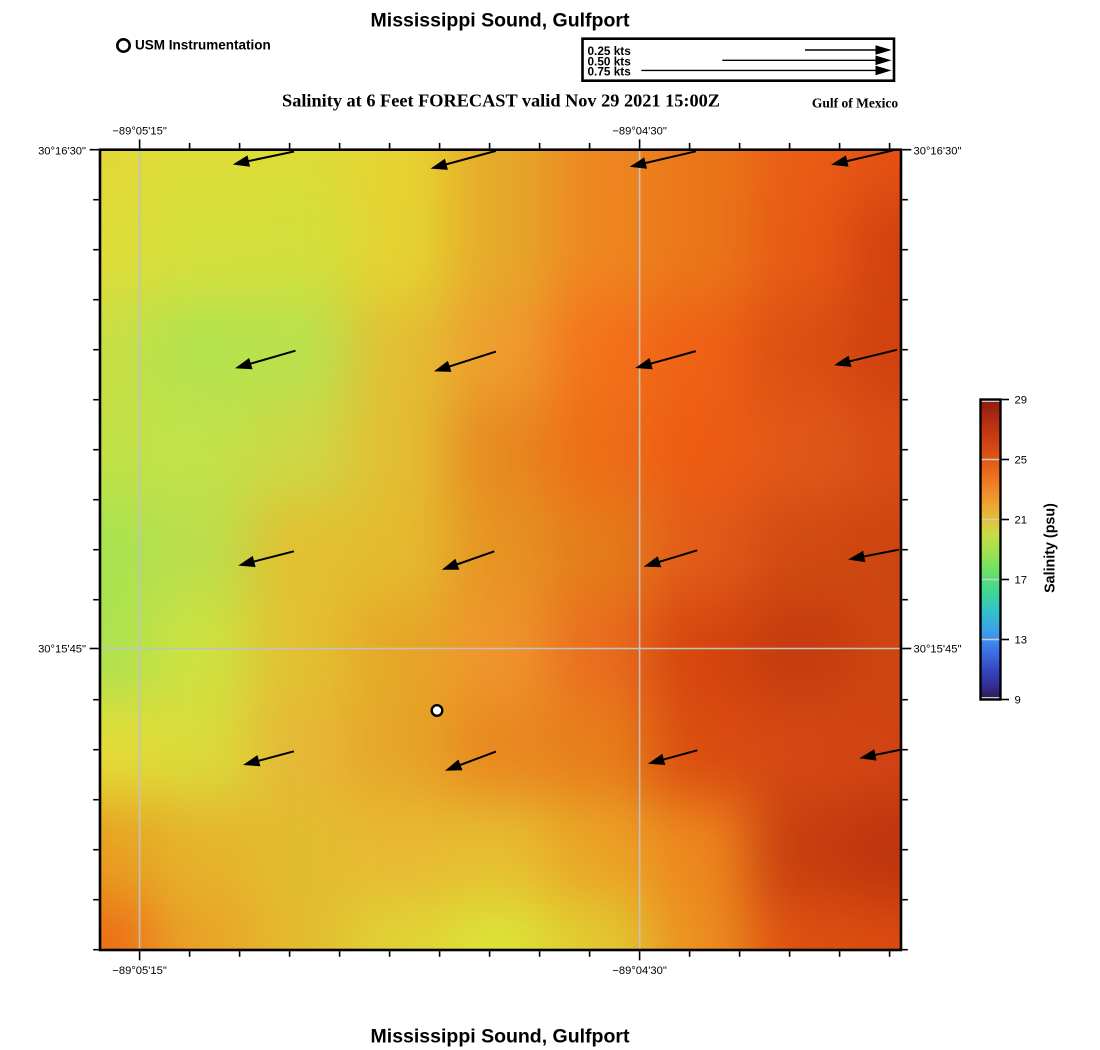  What do you see at coordinates (203, 45) in the screenshot?
I see `svg-text: USM Instrumentation` at bounding box center [203, 45].